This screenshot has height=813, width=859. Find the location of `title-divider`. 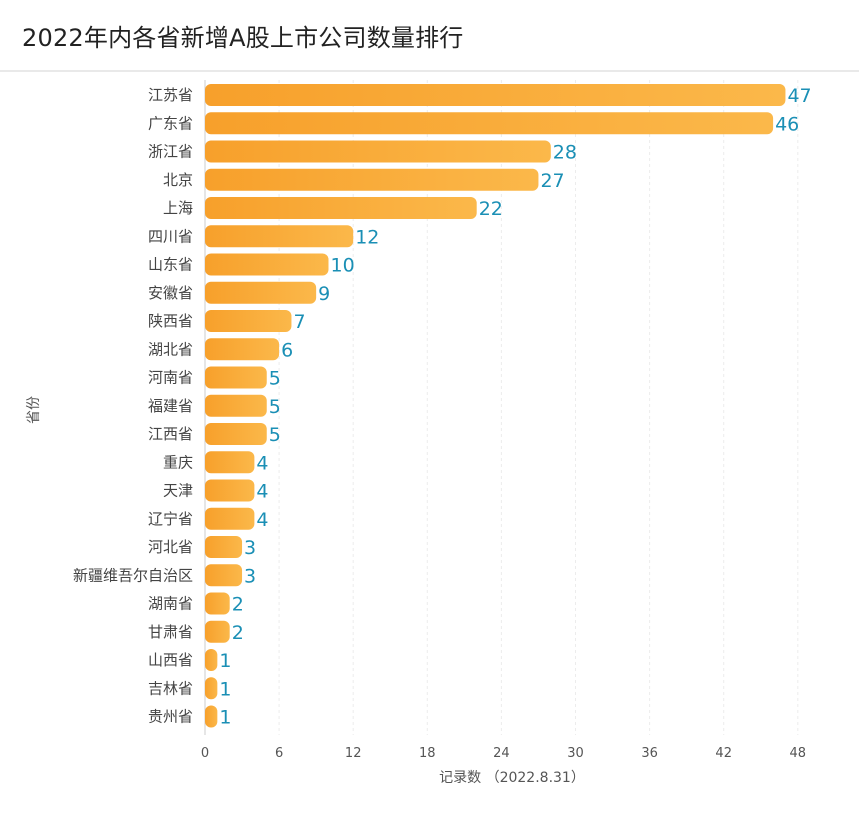

title-divider is located at coordinates (429, 71).